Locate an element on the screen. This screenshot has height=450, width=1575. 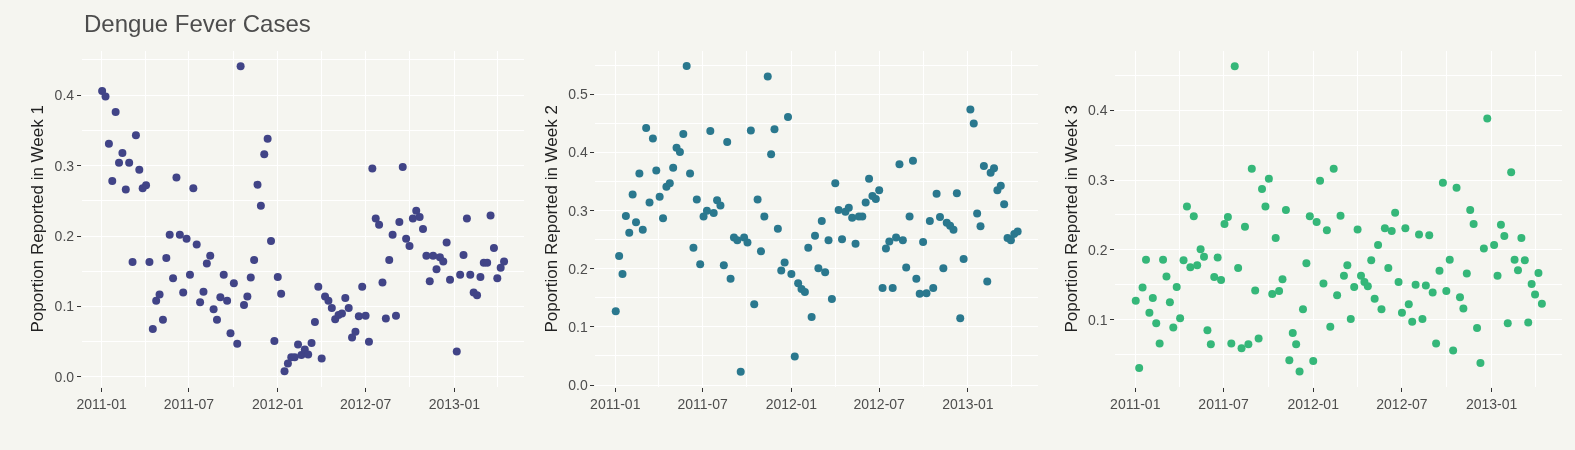
y-axis-title: Poportion Reported in Week 3 is located at coordinates (1071, 219).